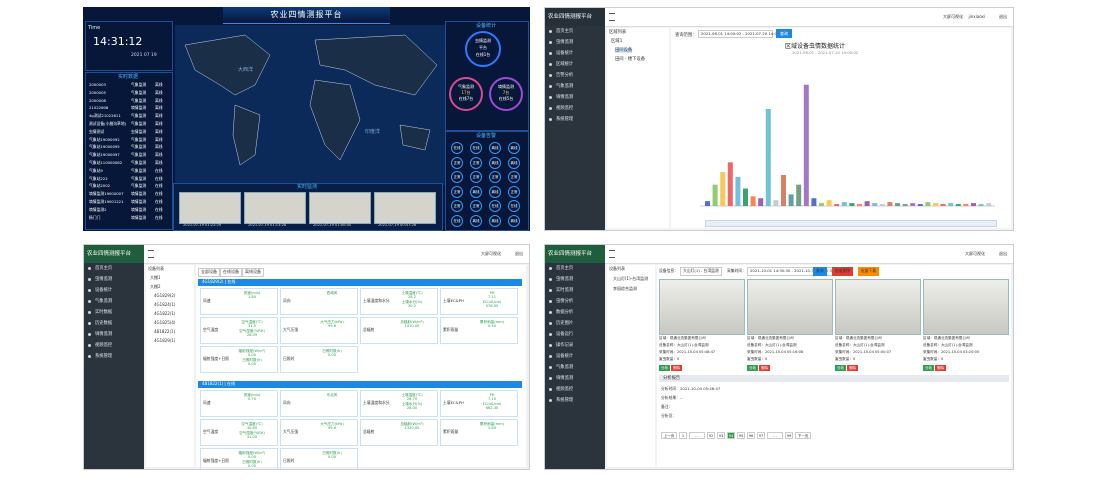 Image resolution: width=1100 pixels, height=480 pixels. What do you see at coordinates (165, 295) in the screenshot?
I see `tree-item: 4G1829(2)` at bounding box center [165, 295].